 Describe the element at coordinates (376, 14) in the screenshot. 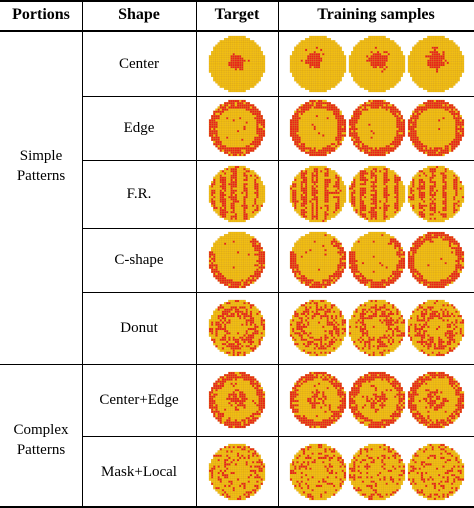

I see `header-training-samples: Training samples` at that location.